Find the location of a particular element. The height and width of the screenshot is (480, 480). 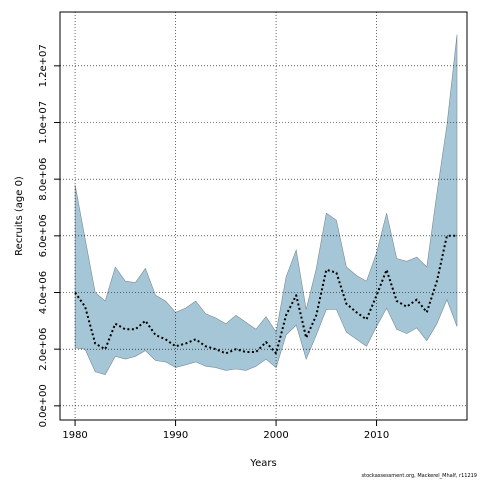

x-tick-label: 1980 is located at coordinates (74, 435).